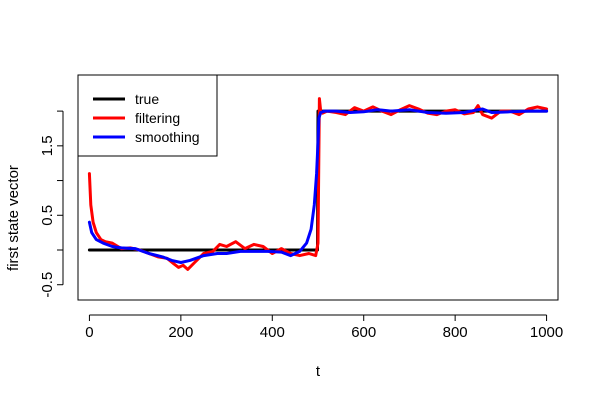 Image resolution: width=600 pixels, height=400 pixels. I want to click on x-axis-label: t, so click(318, 371).